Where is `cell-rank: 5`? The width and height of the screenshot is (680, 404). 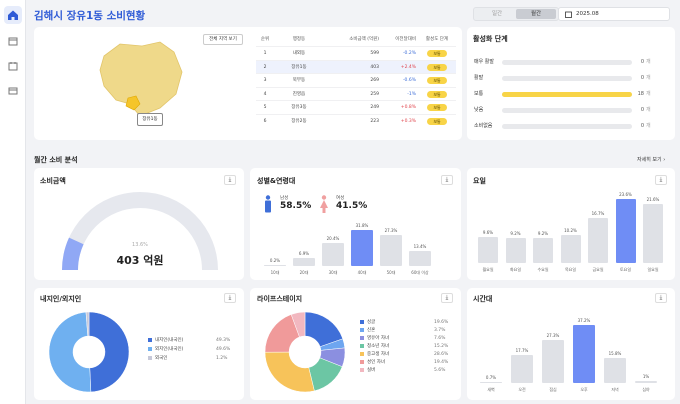
cell-rank: 5 is located at coordinates (265, 107).